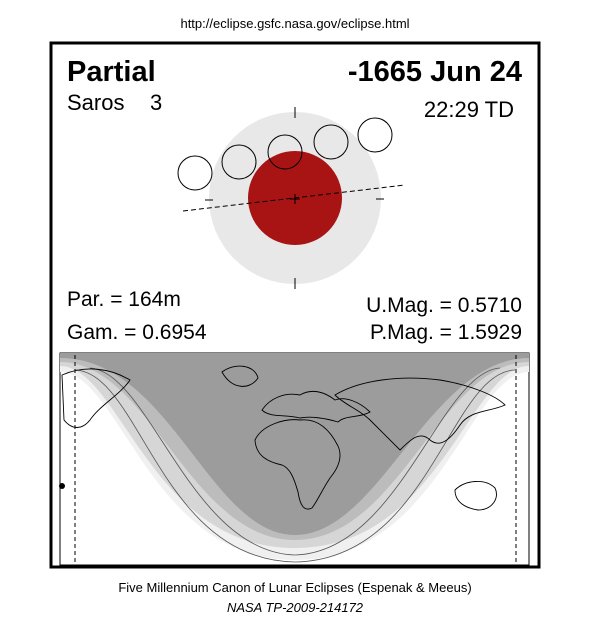 The height and width of the screenshot is (640, 601). Describe the element at coordinates (111, 72) in the screenshot. I see `eclipse-type: Partial` at that location.